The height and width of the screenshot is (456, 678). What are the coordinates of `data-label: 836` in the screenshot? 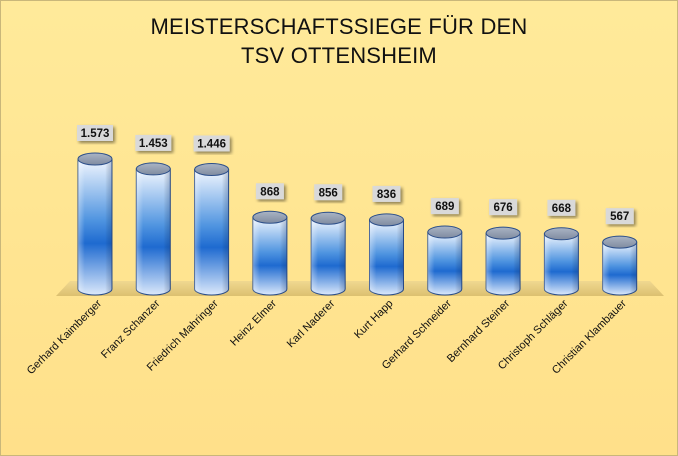 It's located at (386, 193).